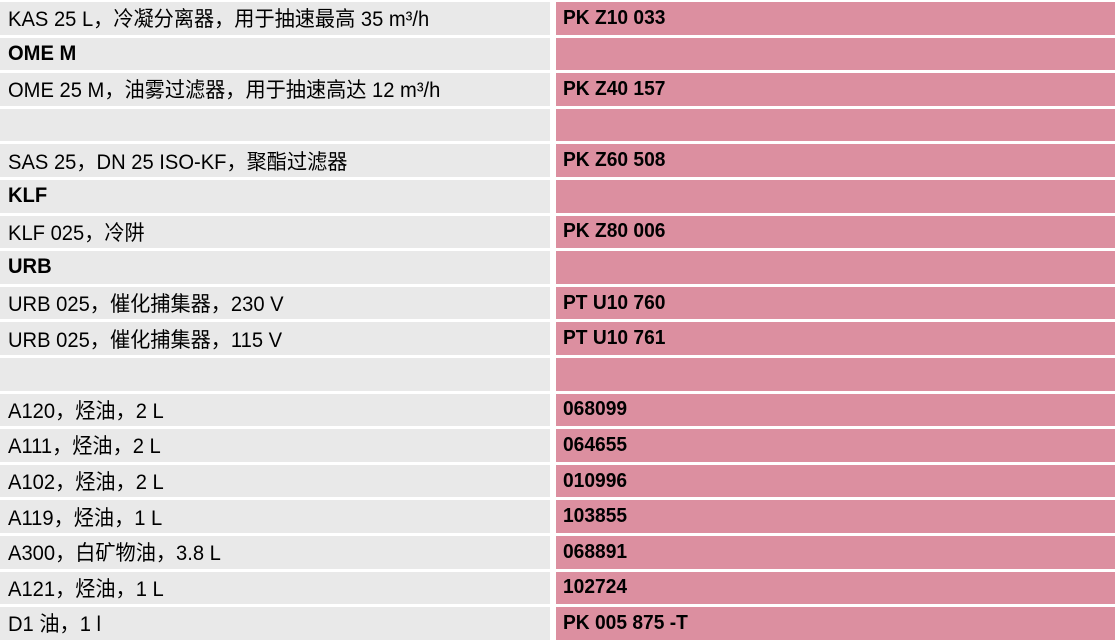 This screenshot has height=640, width=1115. Describe the element at coordinates (30, 267) in the screenshot. I see `description-text: URB` at that location.